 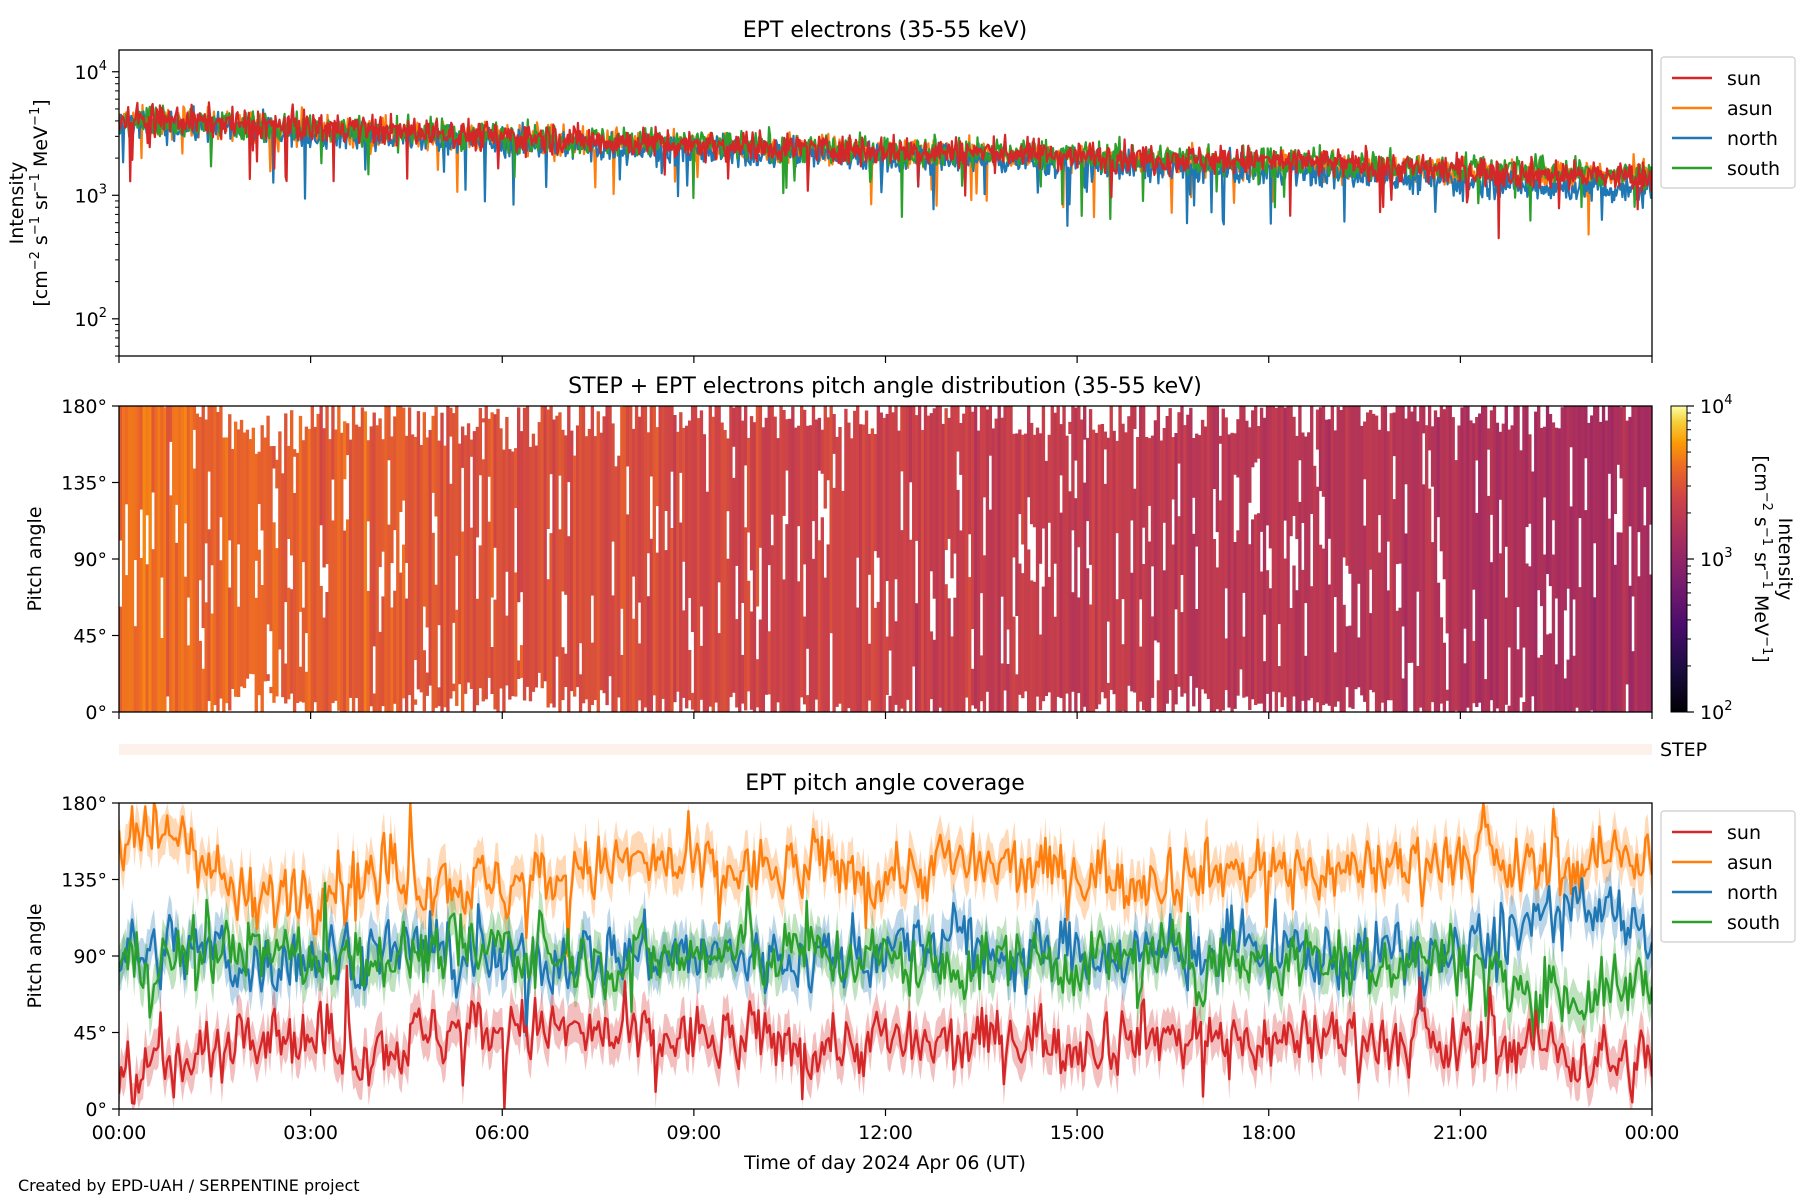 What do you see at coordinates (1744, 833) in the screenshot?
I see `legend-label-sun: sun` at bounding box center [1744, 833].